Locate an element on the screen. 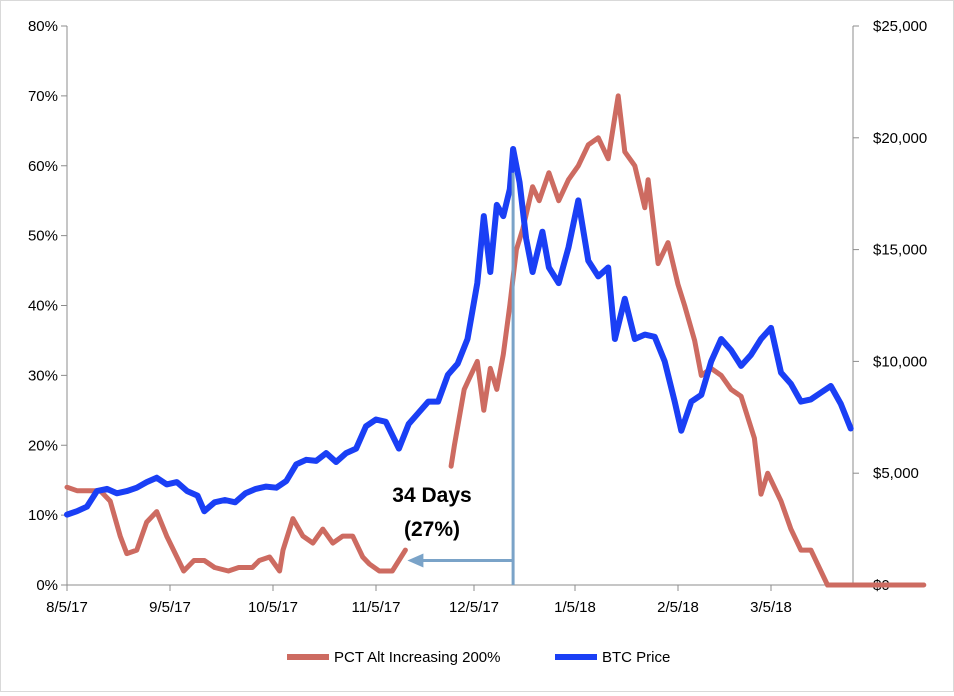 Image resolution: width=954 pixels, height=696 pixels. annotation: 34 Days (27%) is located at coordinates (453, 378).